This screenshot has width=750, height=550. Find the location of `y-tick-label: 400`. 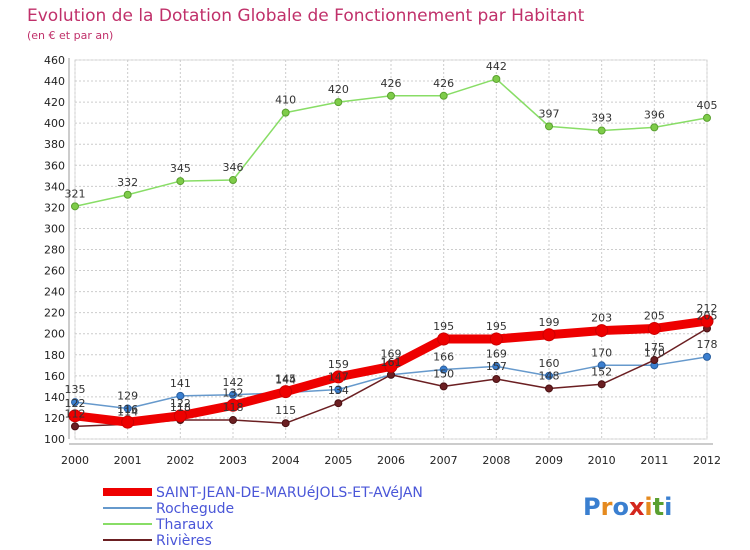

y-tick-label: 400 is located at coordinates (54, 123).